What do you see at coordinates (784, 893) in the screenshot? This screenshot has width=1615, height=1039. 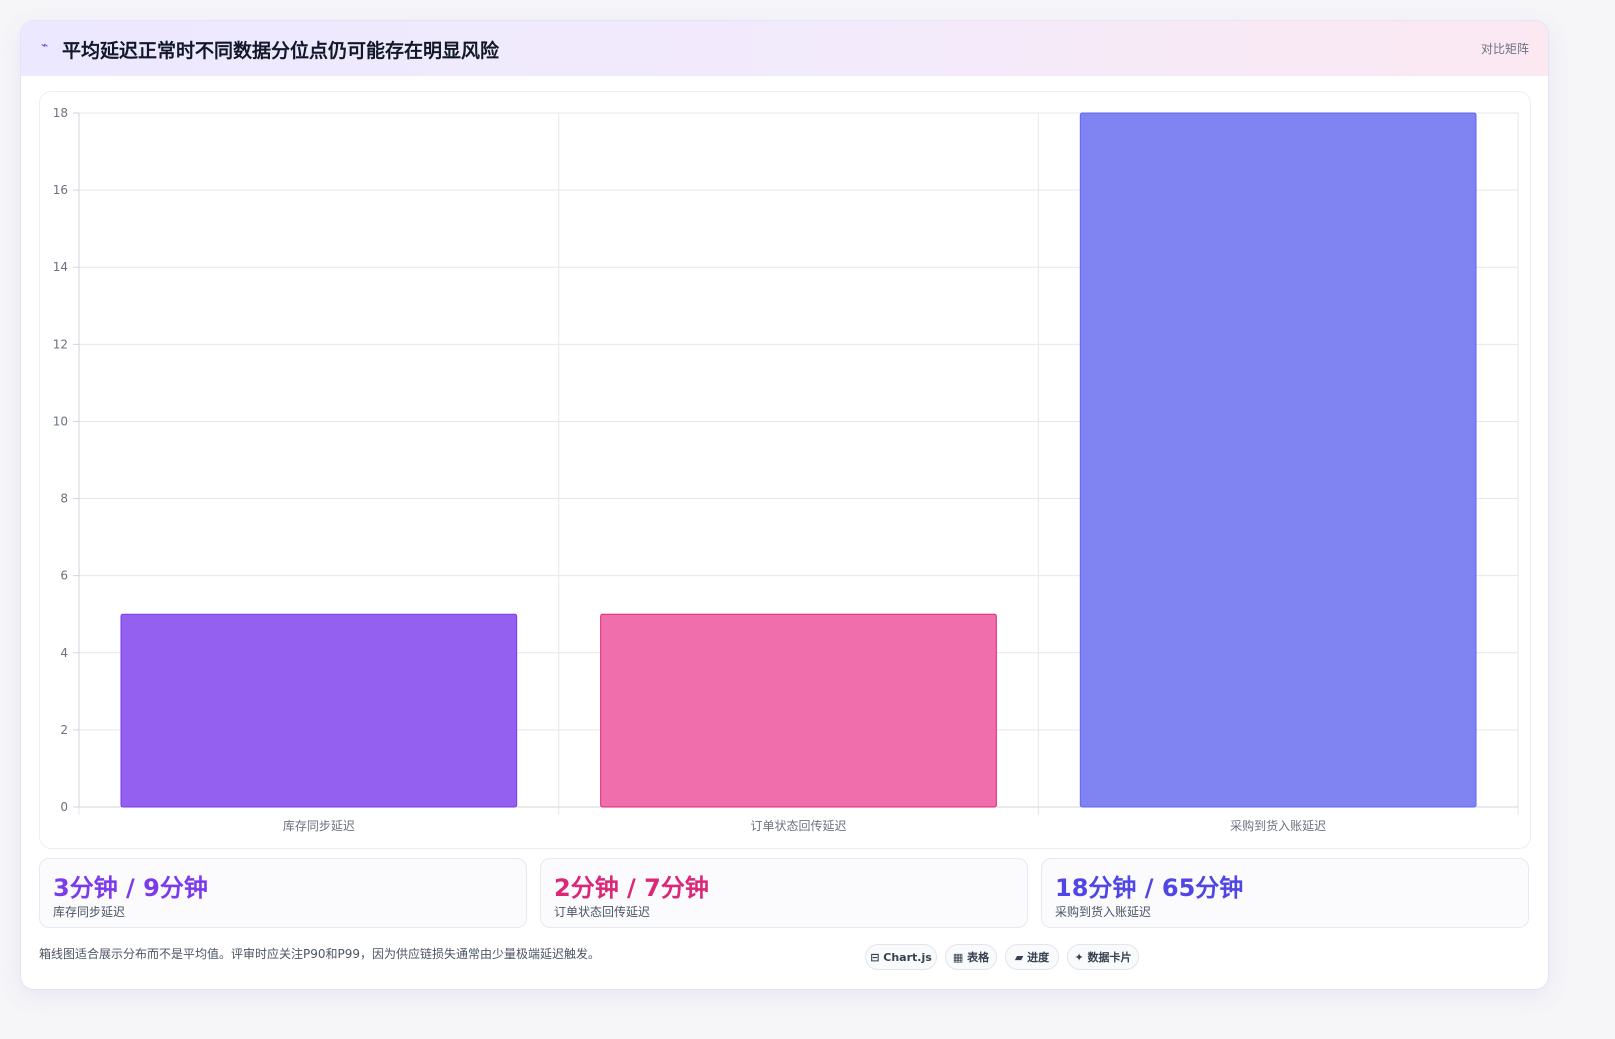 I see `stat-card-order-status: 2分钟 / 7分钟 订单状态回传延迟` at bounding box center [784, 893].